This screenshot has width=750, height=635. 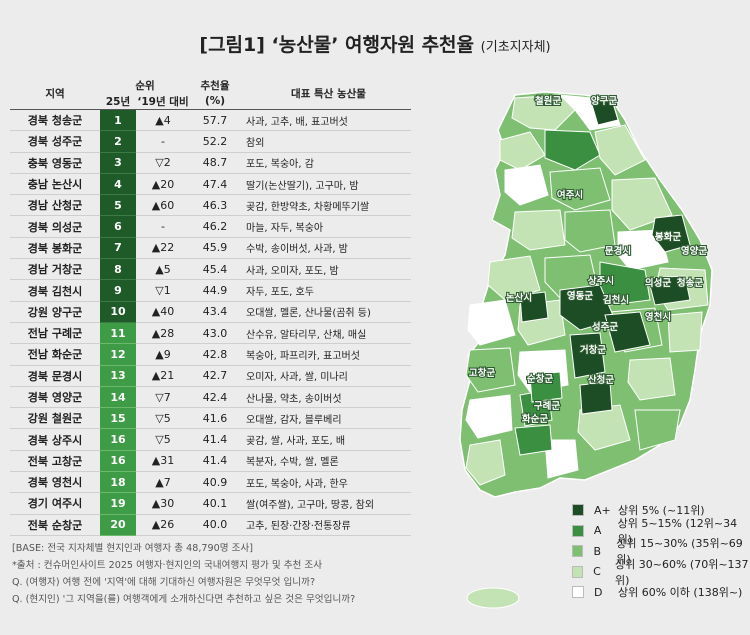 I want to click on rate-cell: 46.2, so click(x=215, y=226).